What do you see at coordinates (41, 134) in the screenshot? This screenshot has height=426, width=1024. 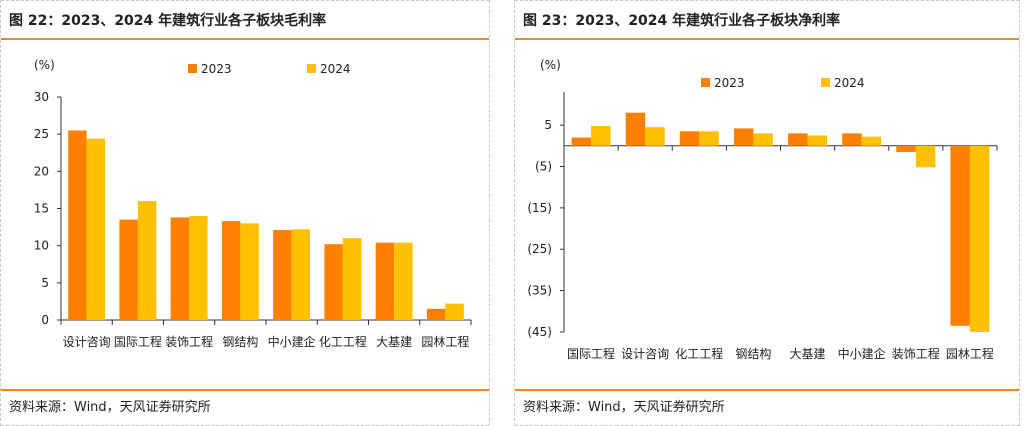 I see `y-tick-label: 25` at bounding box center [41, 134].